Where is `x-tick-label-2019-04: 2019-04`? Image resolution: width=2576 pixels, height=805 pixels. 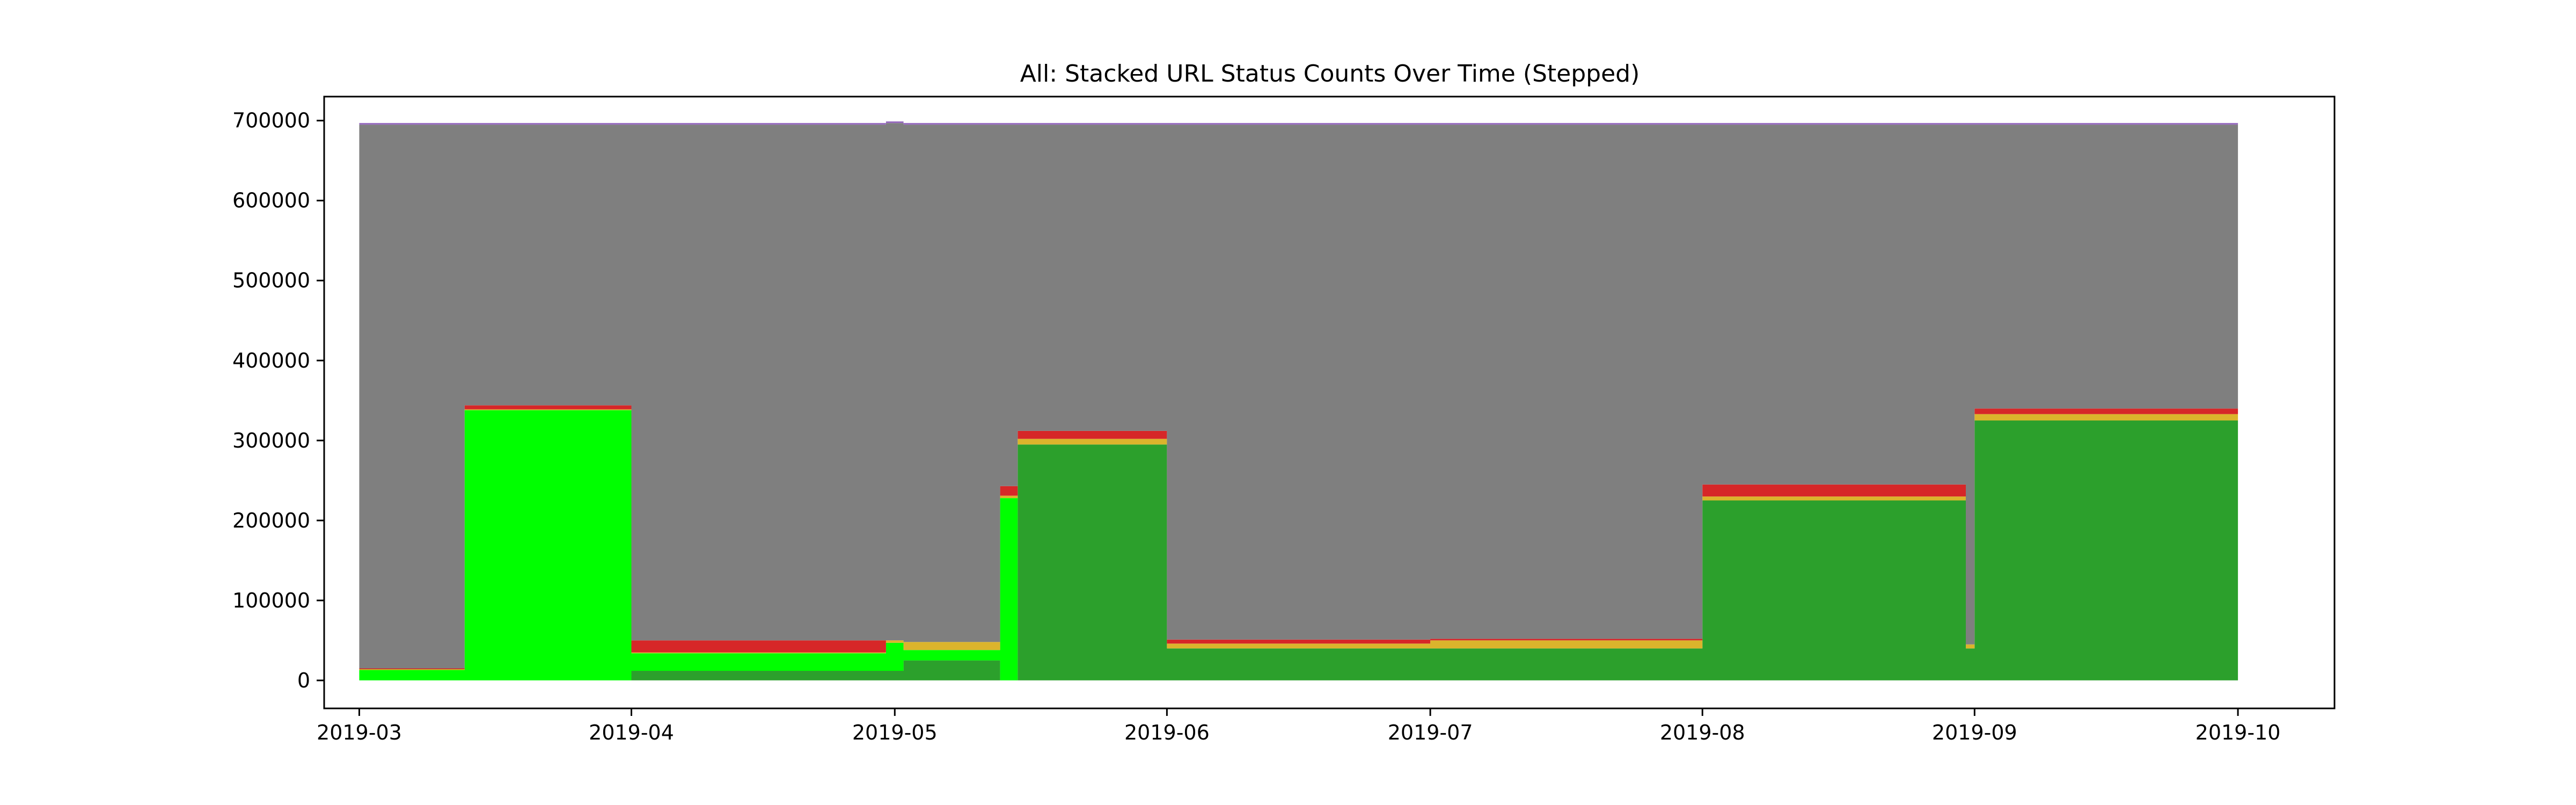 x-tick-label-2019-04: 2019-04 is located at coordinates (631, 732).